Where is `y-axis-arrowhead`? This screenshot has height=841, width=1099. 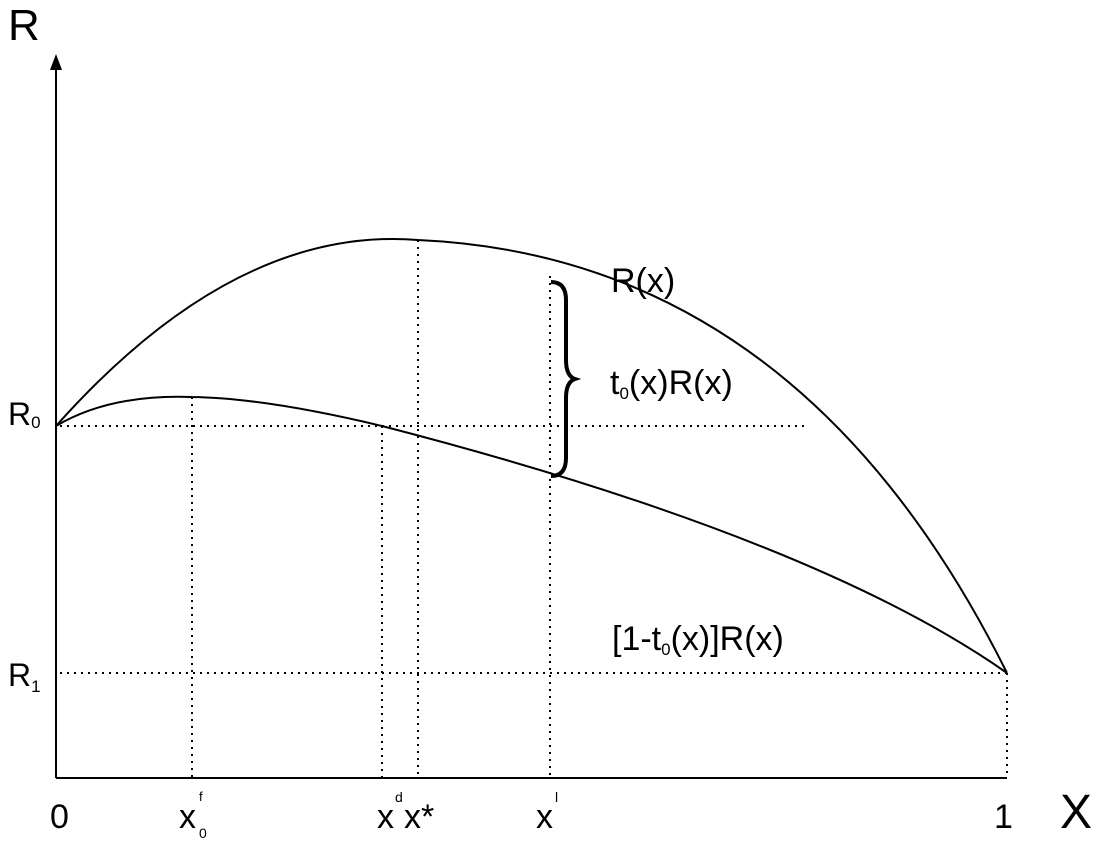 y-axis-arrowhead is located at coordinates (56, 62).